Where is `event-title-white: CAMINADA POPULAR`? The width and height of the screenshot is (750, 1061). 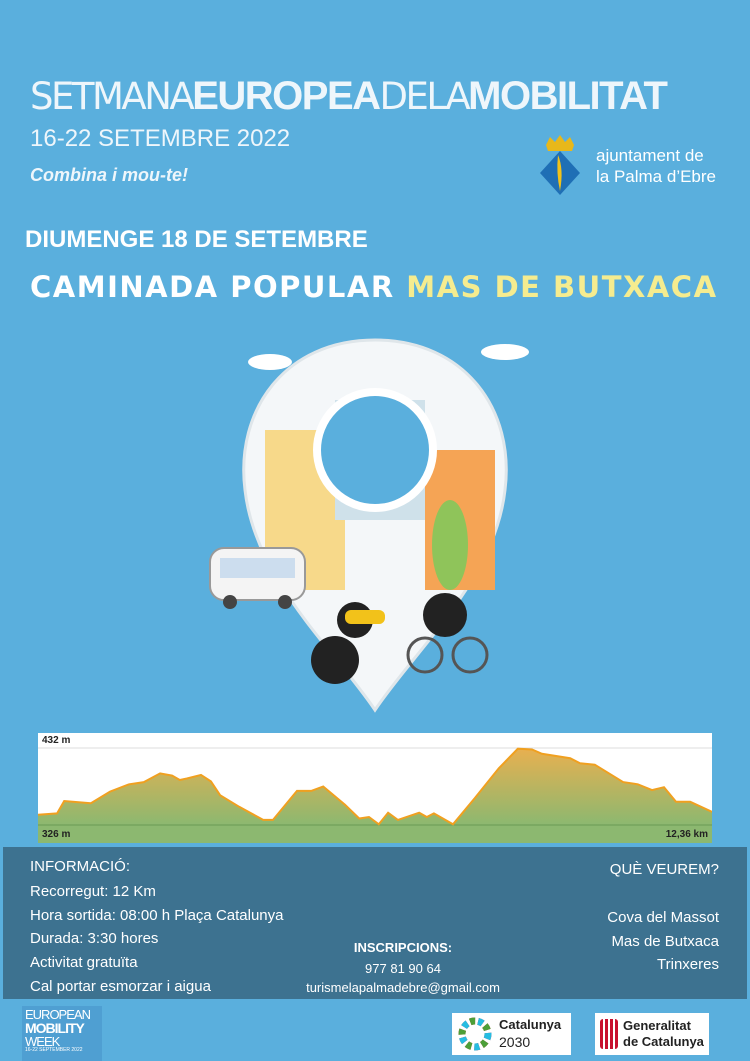
event-title-white: CAMINADA POPULAR is located at coordinates (212, 287).